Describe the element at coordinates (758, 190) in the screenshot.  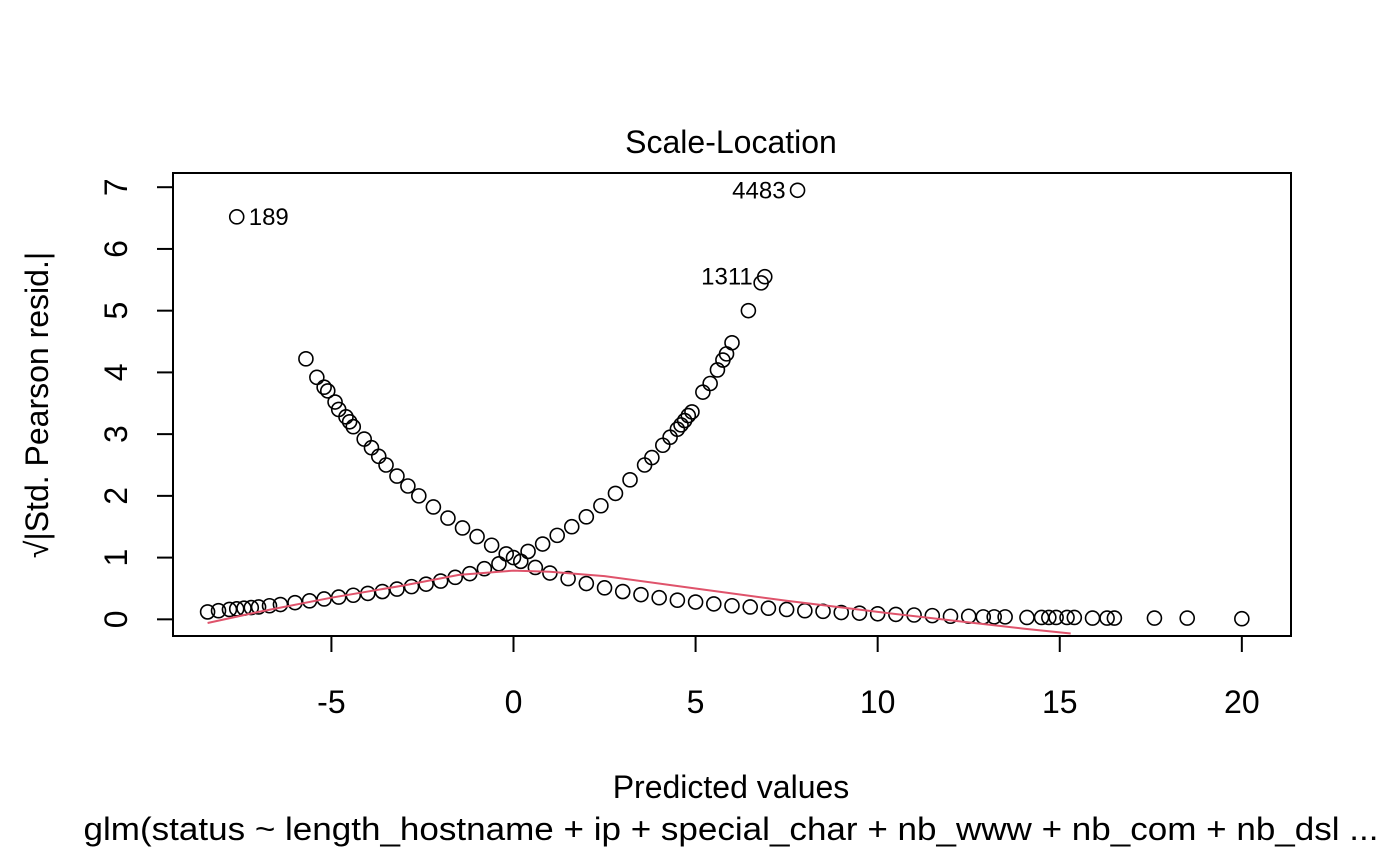
I see `point-annotation-label: 4483` at that location.